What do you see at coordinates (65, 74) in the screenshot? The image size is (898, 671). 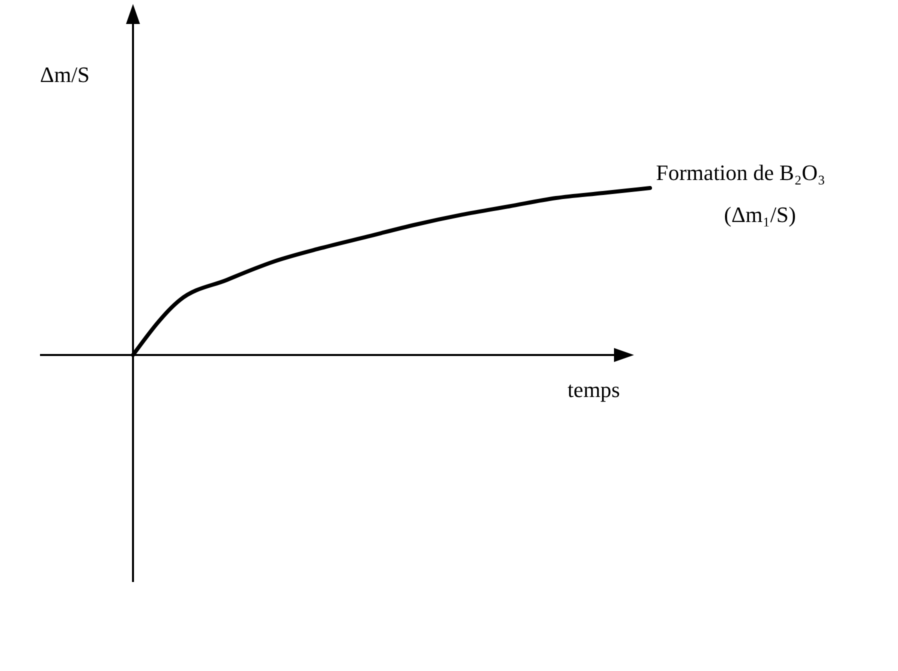 I see `y-axis-title: Δm/S` at bounding box center [65, 74].